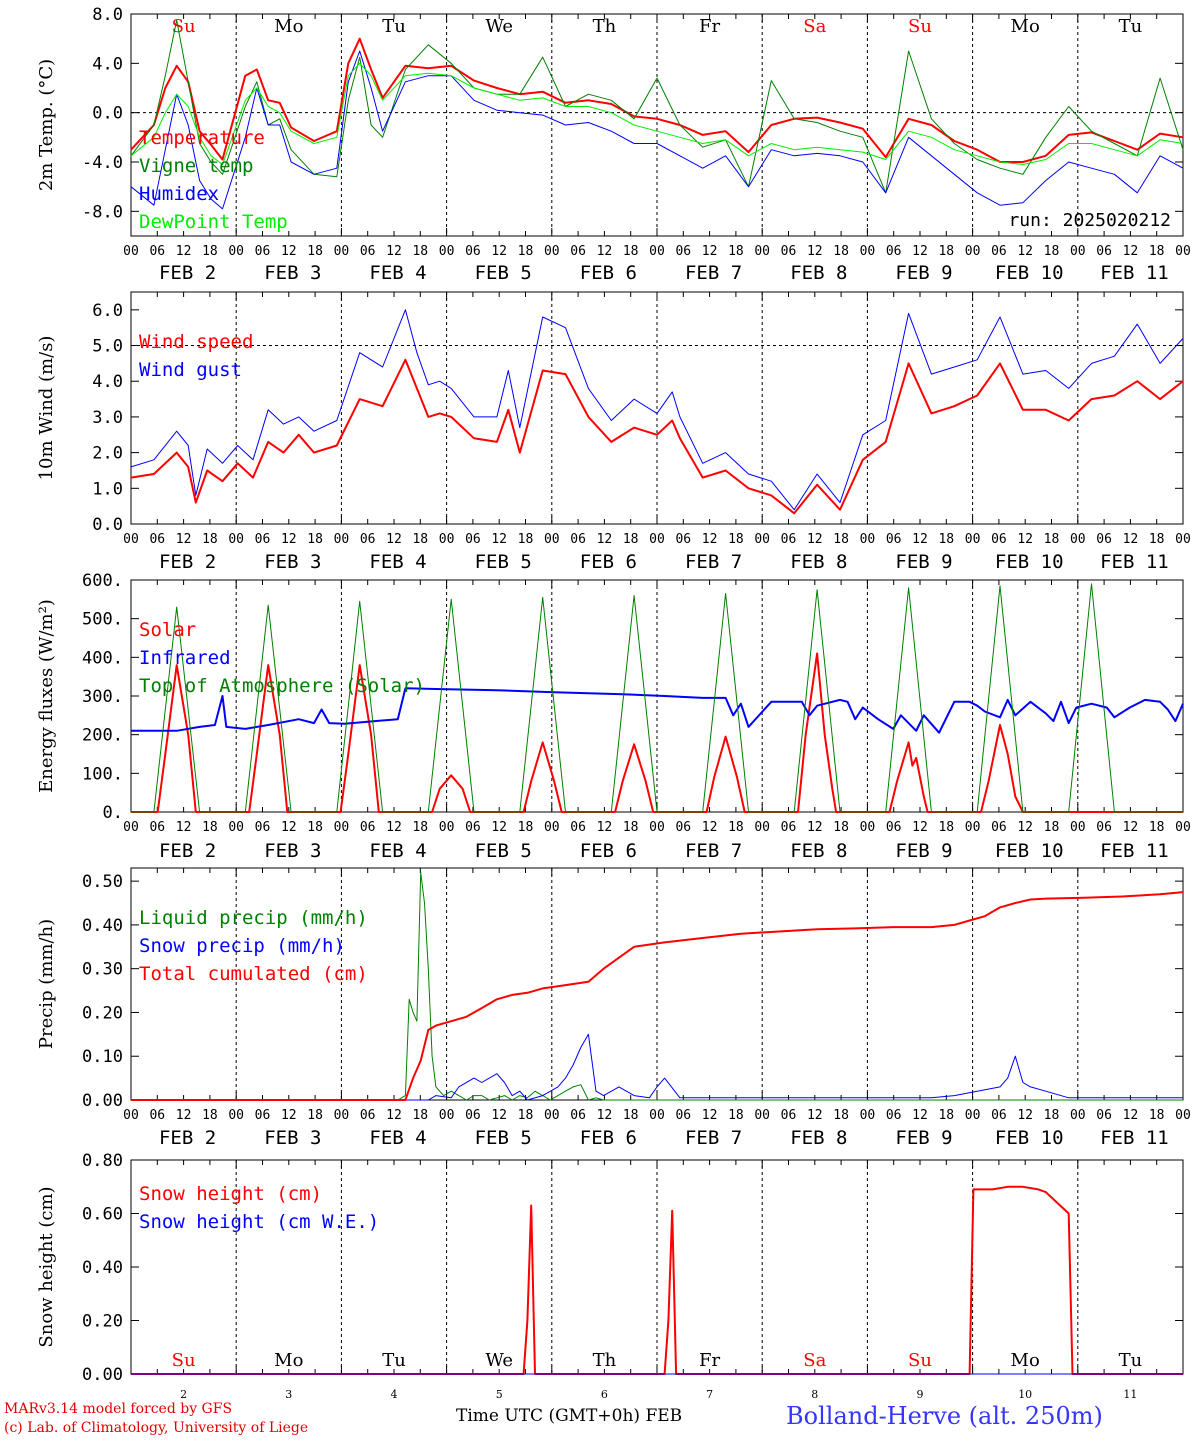 This screenshot has width=1194, height=1440. I want to click on date-label: FEB 4, so click(397, 273).